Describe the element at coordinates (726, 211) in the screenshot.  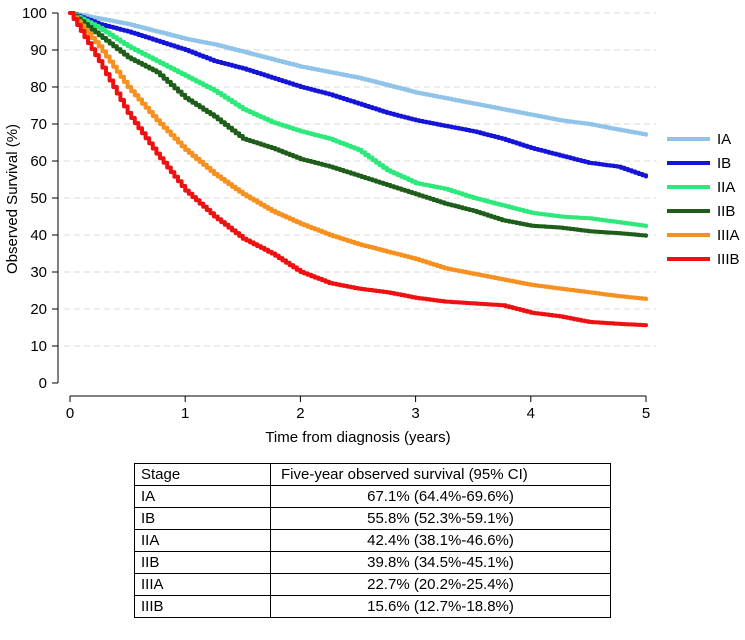
I see `legend-label-iib: IIB` at that location.